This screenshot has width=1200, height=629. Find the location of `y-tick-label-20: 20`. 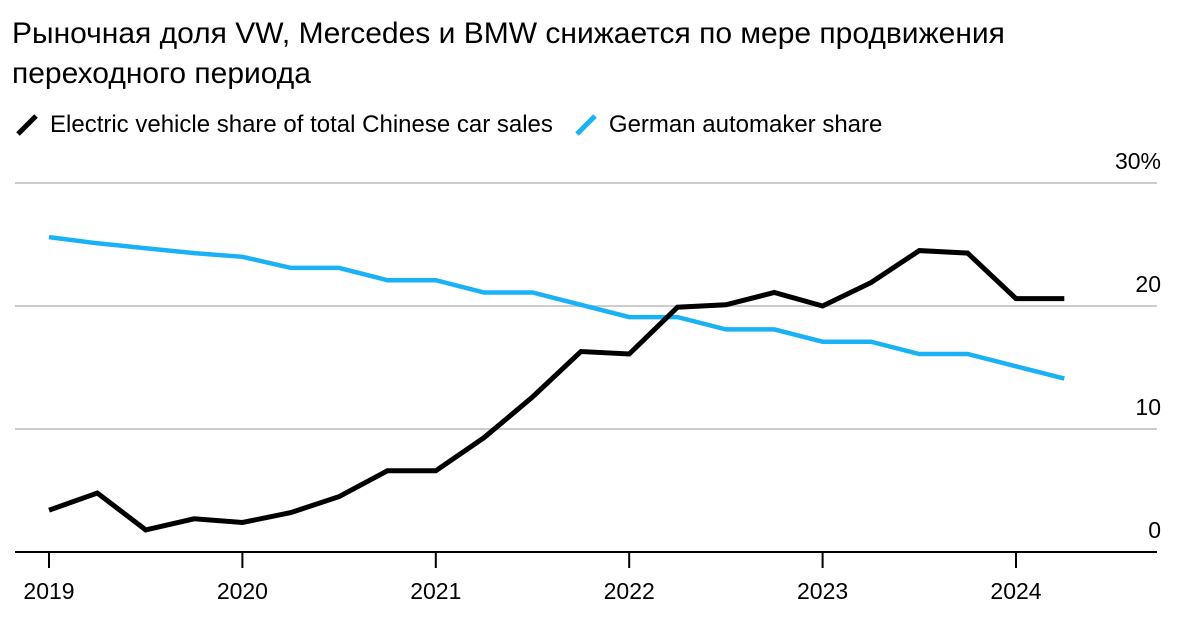

y-tick-label-20: 20 is located at coordinates (1148, 284).